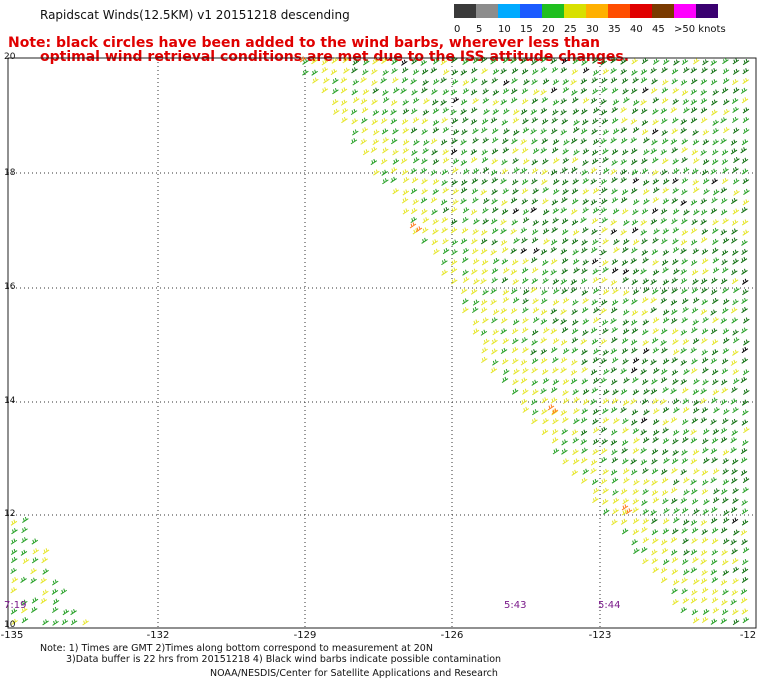 This screenshot has height=688, width=760. Describe the element at coordinates (465, 11) in the screenshot. I see `colorbar-segment` at that location.